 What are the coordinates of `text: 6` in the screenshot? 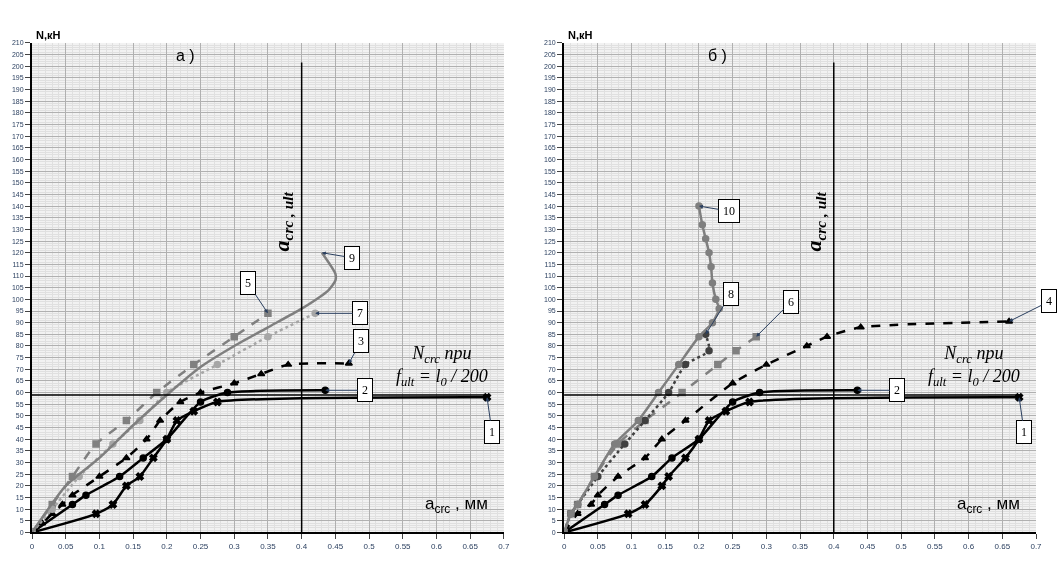 It's located at (791, 302).